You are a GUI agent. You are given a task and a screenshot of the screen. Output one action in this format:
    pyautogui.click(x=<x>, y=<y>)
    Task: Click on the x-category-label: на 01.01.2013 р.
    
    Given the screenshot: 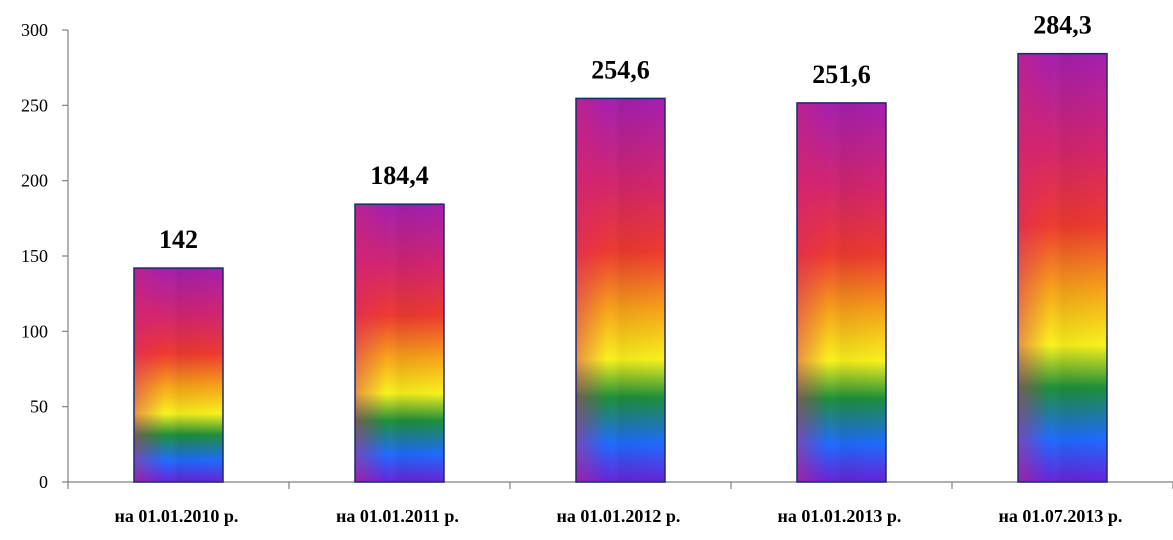 What is the action you would take?
    pyautogui.click(x=840, y=516)
    